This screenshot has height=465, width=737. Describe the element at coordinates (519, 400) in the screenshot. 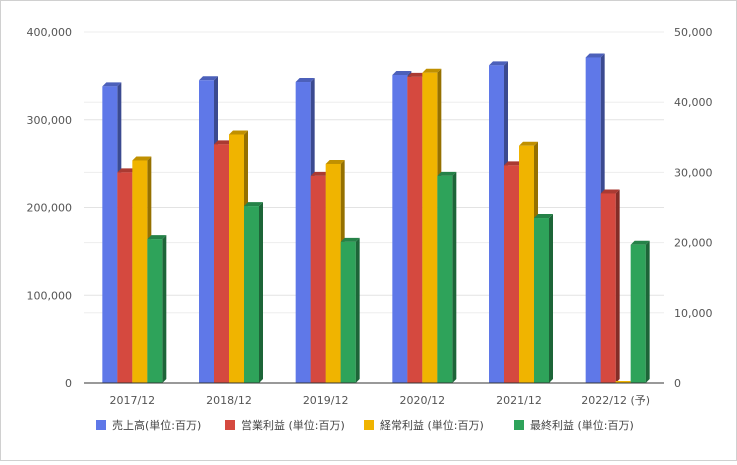

I see `x-tick-label: 2021/12` at that location.